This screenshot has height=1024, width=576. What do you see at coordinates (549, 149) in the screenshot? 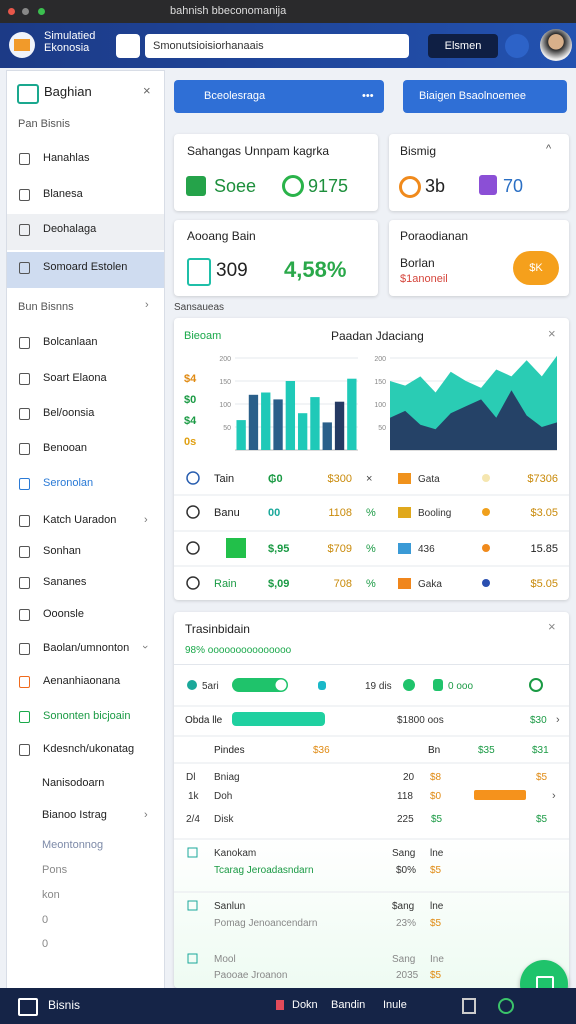
I see `collapse-icon: ^` at bounding box center [549, 149].